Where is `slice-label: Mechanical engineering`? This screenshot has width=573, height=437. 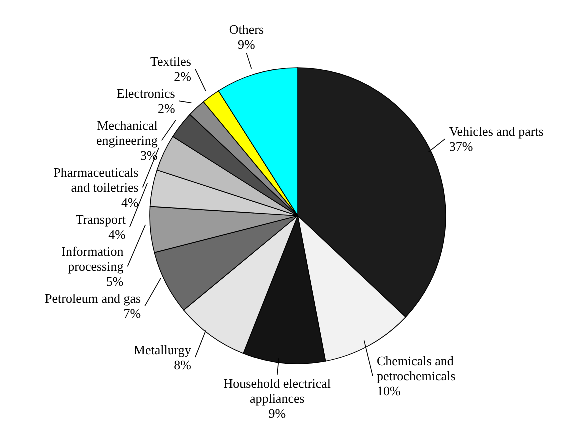
slice-label: Mechanical engineering is located at coordinates (127, 133).